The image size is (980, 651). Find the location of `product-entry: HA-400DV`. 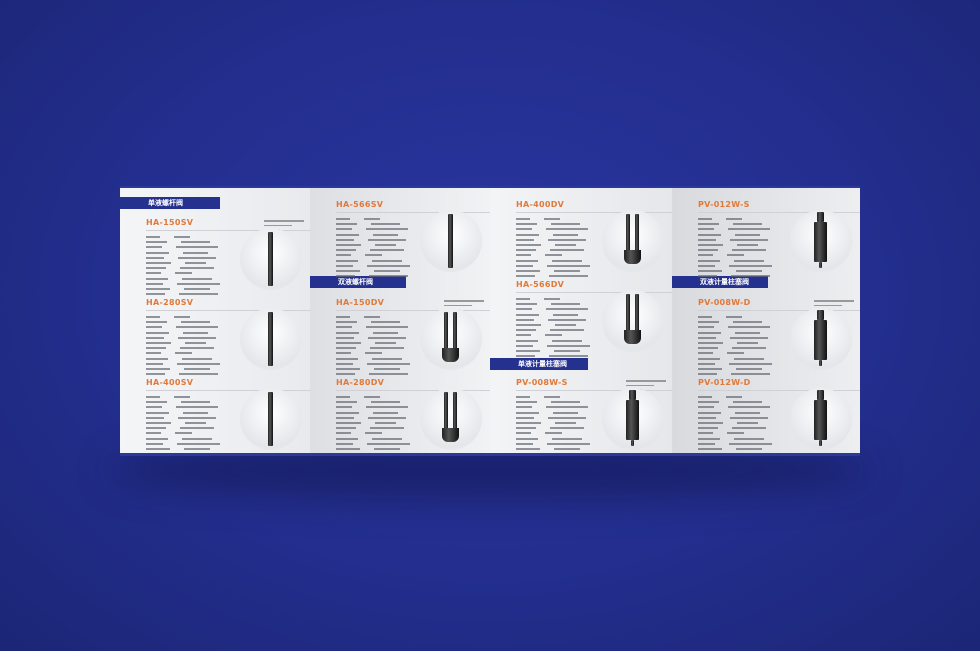

product-entry: HA-400DV is located at coordinates (581, 240).